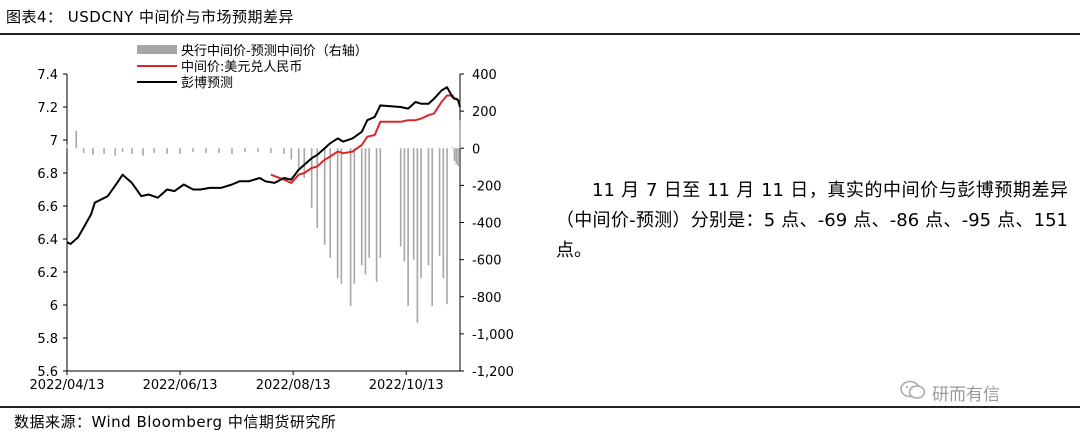 The width and height of the screenshot is (1080, 439). Describe the element at coordinates (67, 385) in the screenshot. I see `x-tick-label: 2022/04/13` at that location.